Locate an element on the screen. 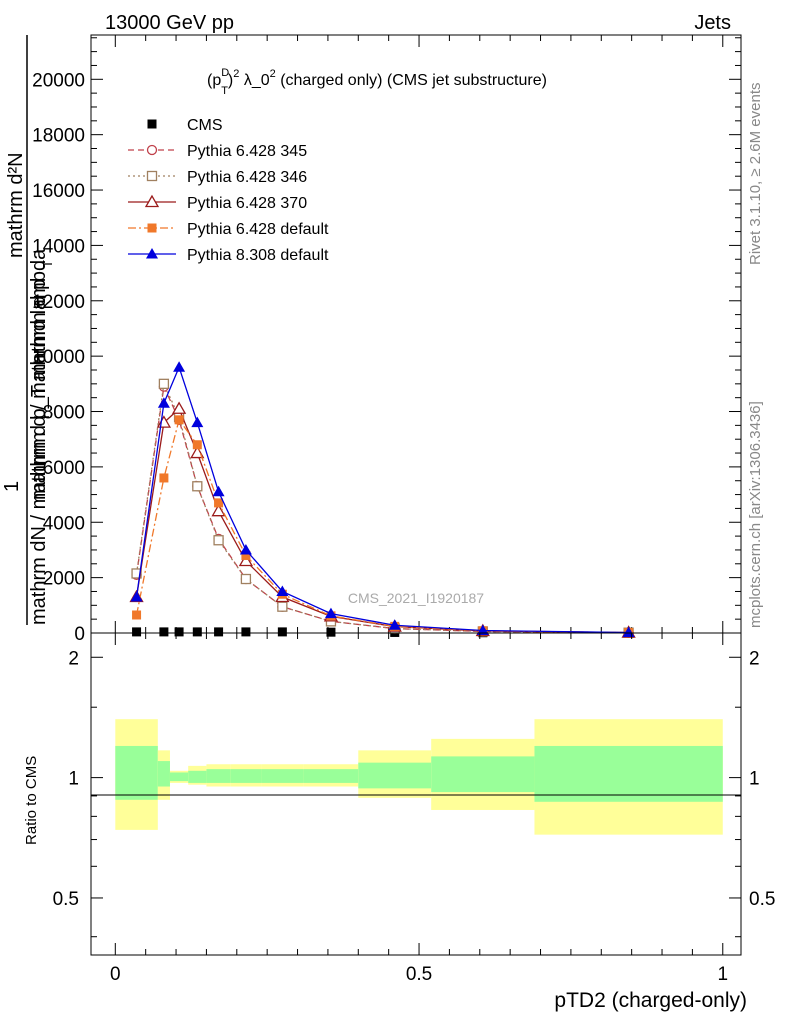 The height and width of the screenshot is (1024, 786). title-sup2b: 2 is located at coordinates (273, 74).